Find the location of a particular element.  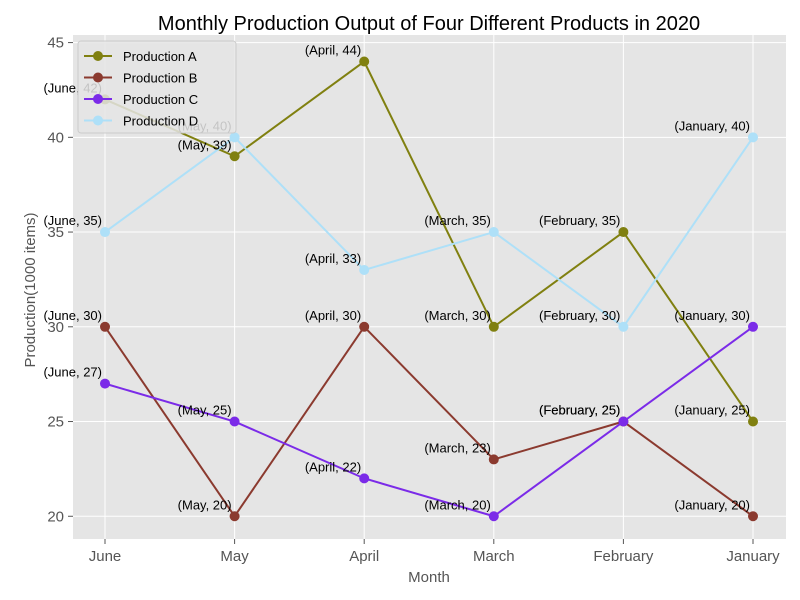

legend-entry: Production B is located at coordinates (140, 78).